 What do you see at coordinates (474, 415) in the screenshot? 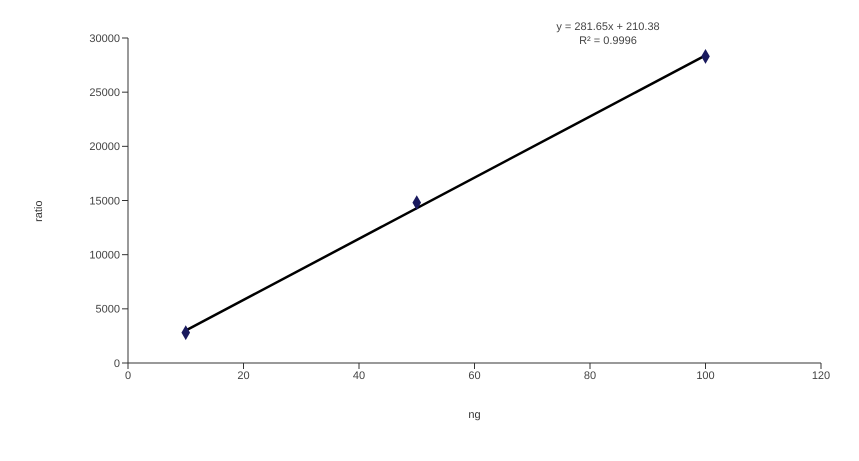
I see `x-axis-title: ng` at bounding box center [474, 415].